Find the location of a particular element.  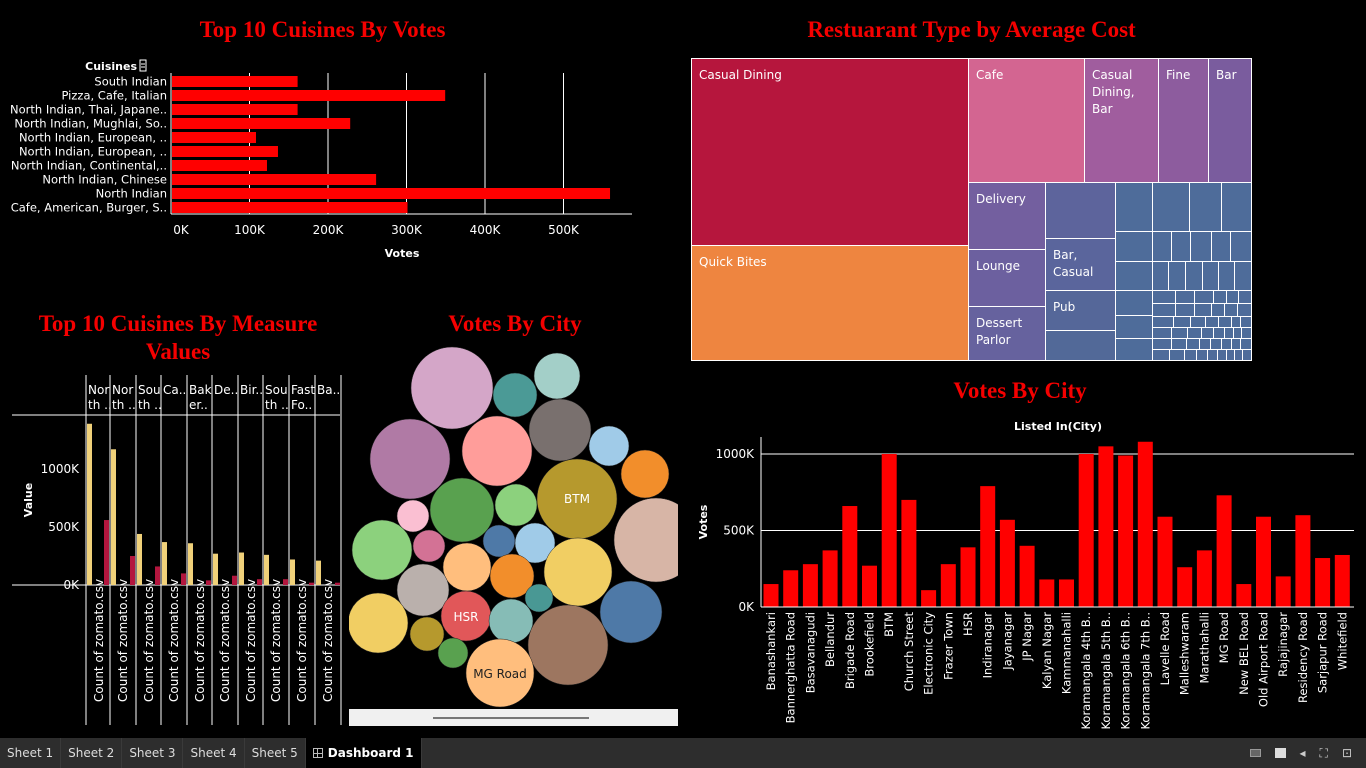

tab-sheet-2: Sheet 2 is located at coordinates (92, 753).